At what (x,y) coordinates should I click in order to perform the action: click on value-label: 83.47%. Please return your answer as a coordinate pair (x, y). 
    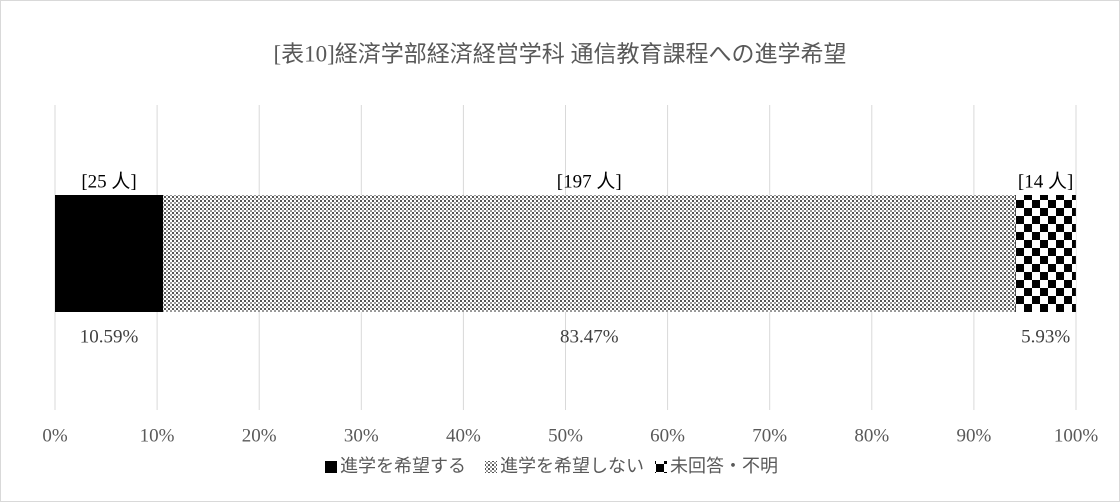
    Looking at the image, I should click on (589, 336).